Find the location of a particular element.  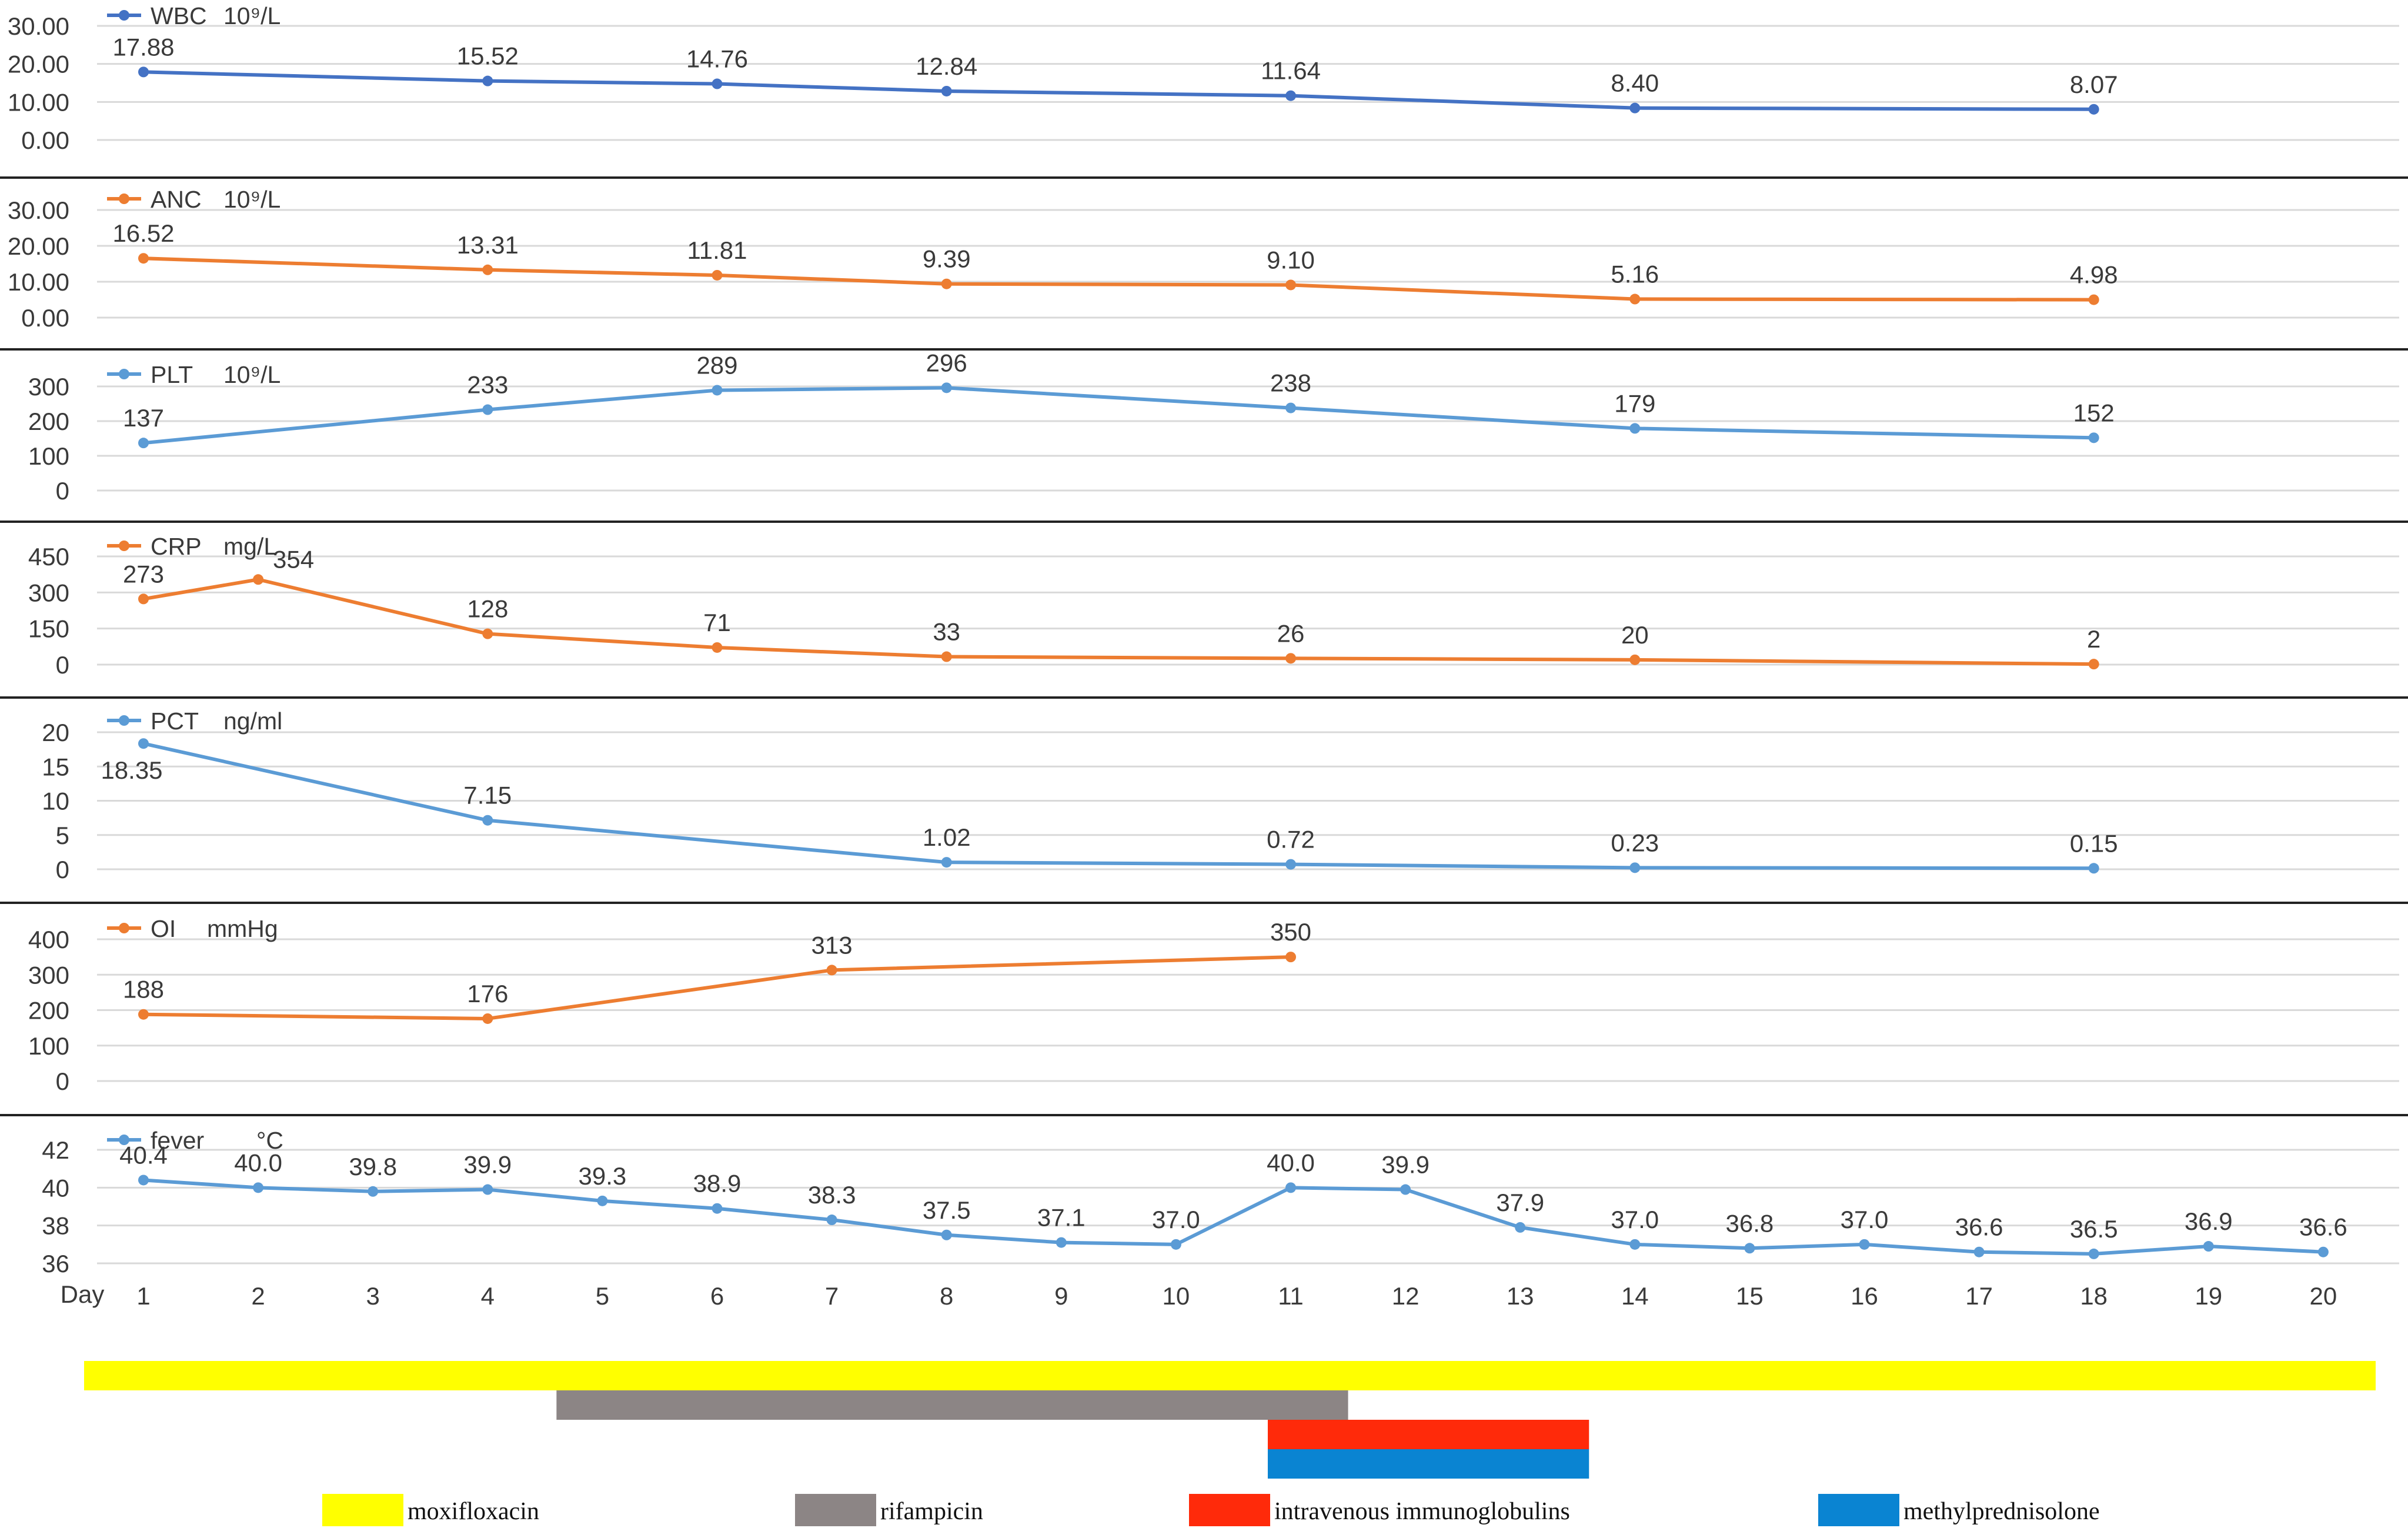

treatment-bars is located at coordinates (1230, 1420).